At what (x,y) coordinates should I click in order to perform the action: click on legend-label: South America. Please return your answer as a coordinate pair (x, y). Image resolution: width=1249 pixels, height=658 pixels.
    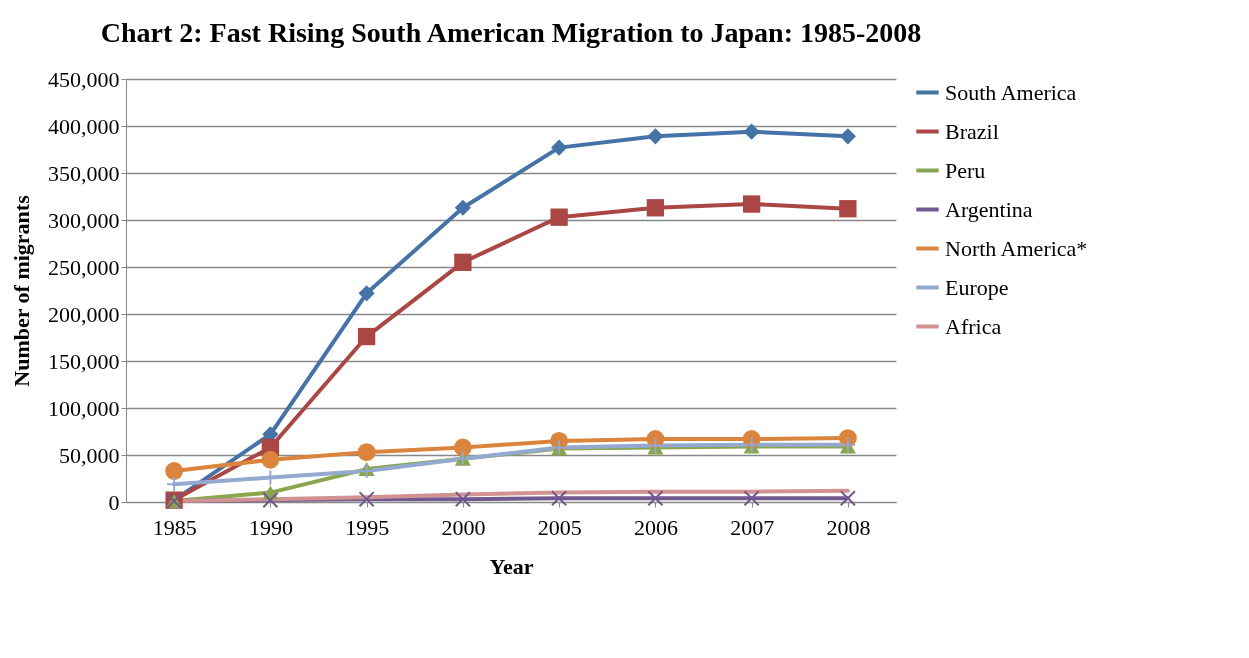
    Looking at the image, I should click on (1011, 92).